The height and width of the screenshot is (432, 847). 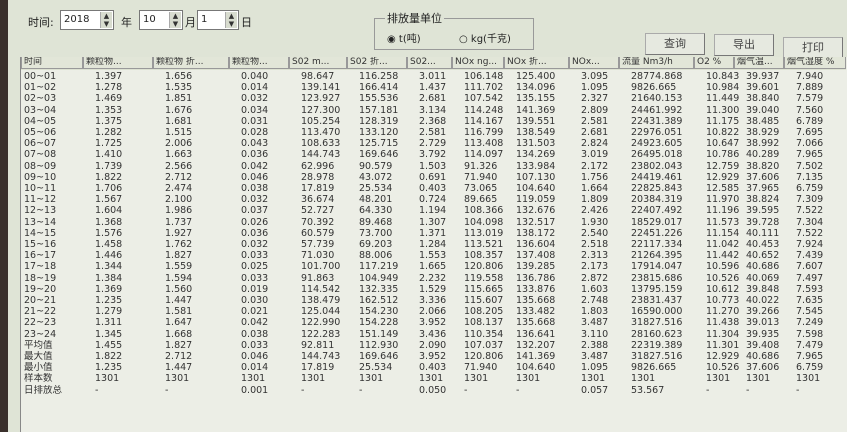 I want to click on table-cell: 3.095, so click(x=595, y=76).